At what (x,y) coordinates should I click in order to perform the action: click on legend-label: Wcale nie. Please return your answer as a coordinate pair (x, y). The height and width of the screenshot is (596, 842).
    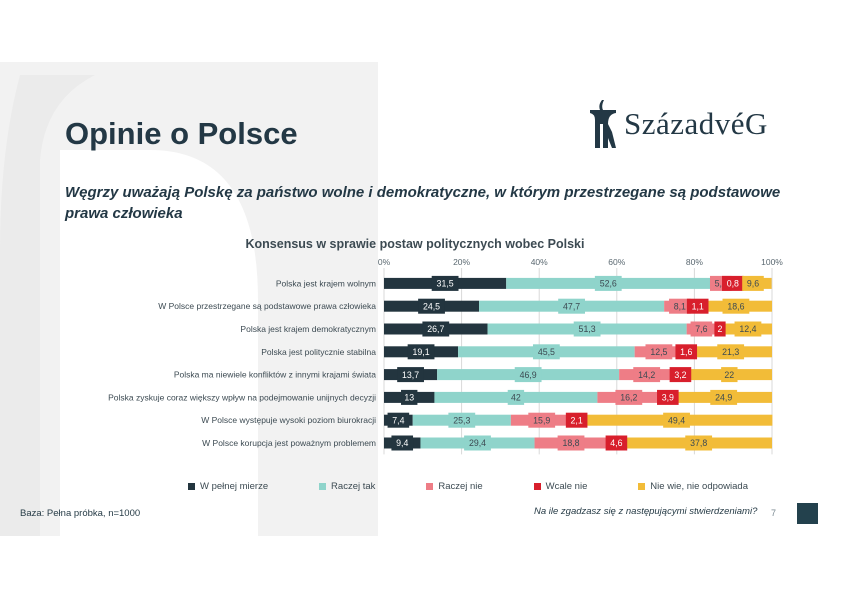
    Looking at the image, I should click on (566, 486).